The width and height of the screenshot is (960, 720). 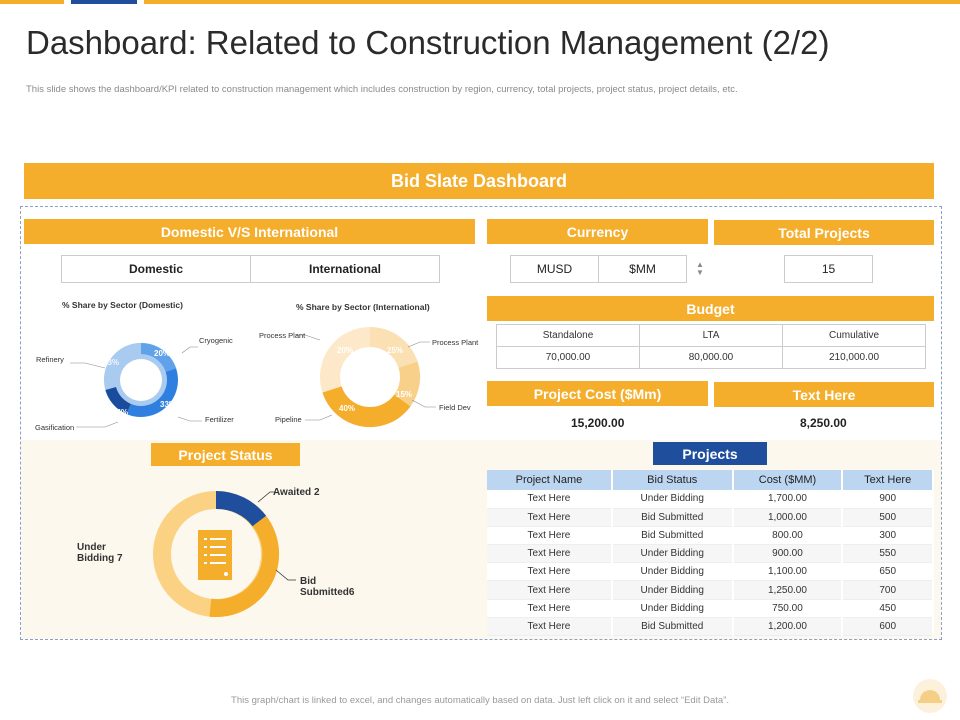 I want to click on budget-col-standalone: Standalone, so click(x=568, y=335).